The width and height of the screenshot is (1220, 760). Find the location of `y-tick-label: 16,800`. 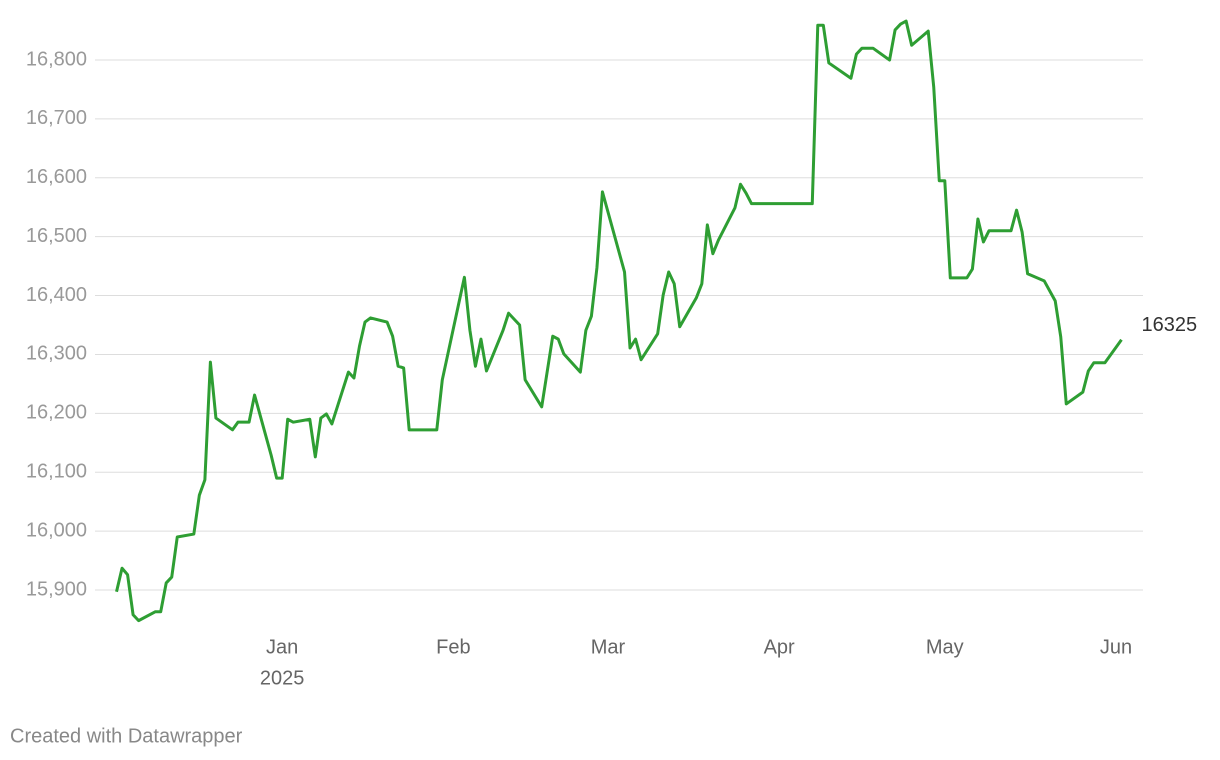

y-tick-label: 16,800 is located at coordinates (56, 59).